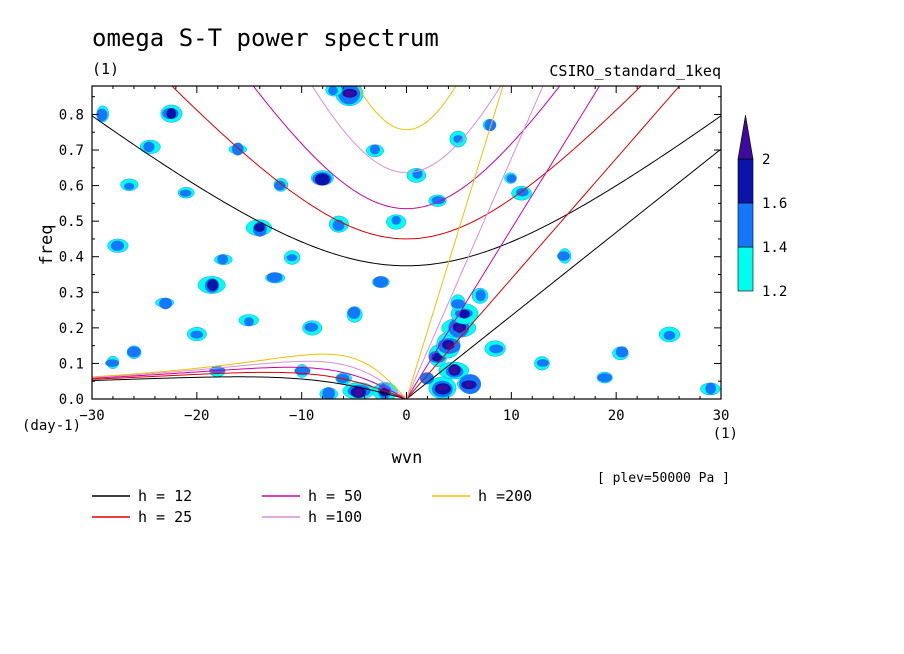 Image resolution: width=904 pixels, height=654 pixels. Describe the element at coordinates (406, 108) in the screenshot. I see `curve-ig1-h200` at that location.